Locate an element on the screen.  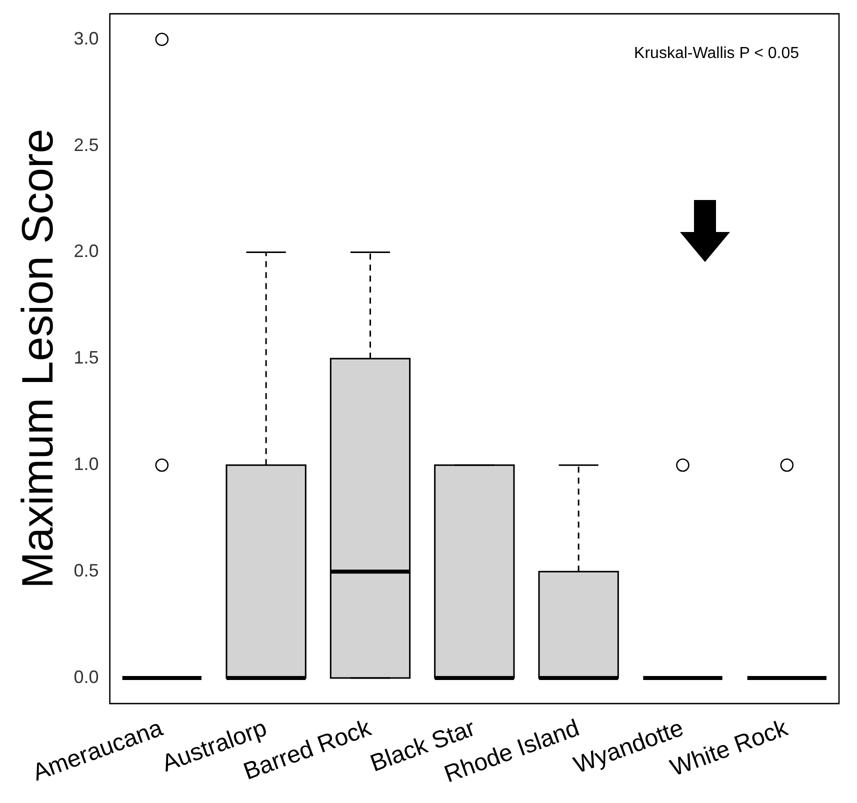
annotation: Kruskal-Wallis P < 0.05 is located at coordinates (717, 53).